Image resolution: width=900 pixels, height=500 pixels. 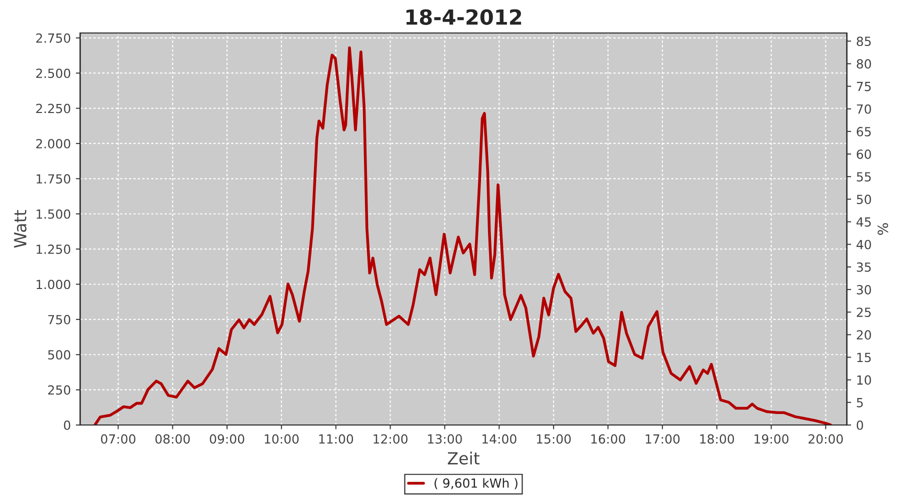 I want to click on y-tick-label: 1.250, so click(x=53, y=249).